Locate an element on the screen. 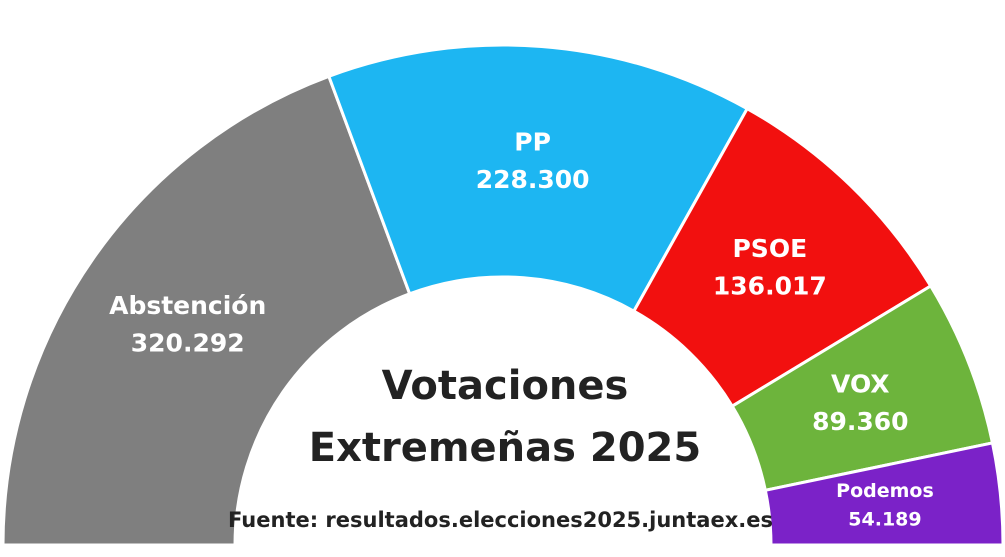 This screenshot has height=557, width=1005. segment is located at coordinates (884, 494).